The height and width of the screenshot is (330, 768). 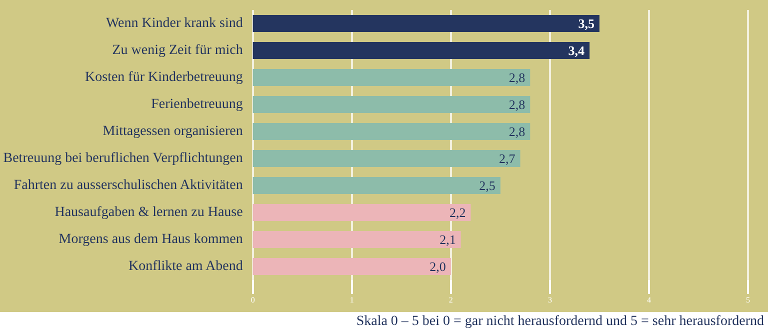 I want to click on data-label: 2,7, so click(x=507, y=158).